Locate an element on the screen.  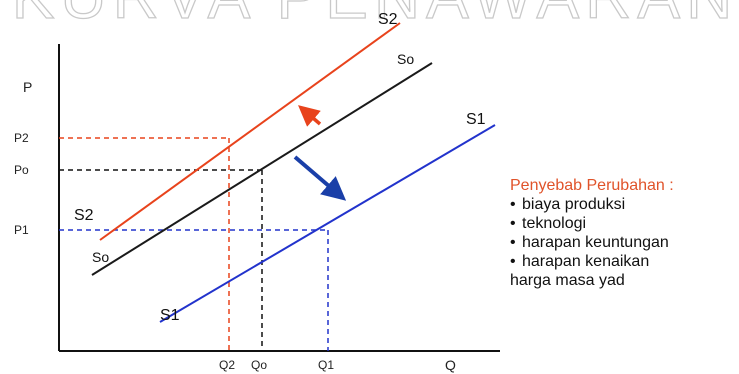
cause-text-continued: harga masa yad is located at coordinates (567, 280).